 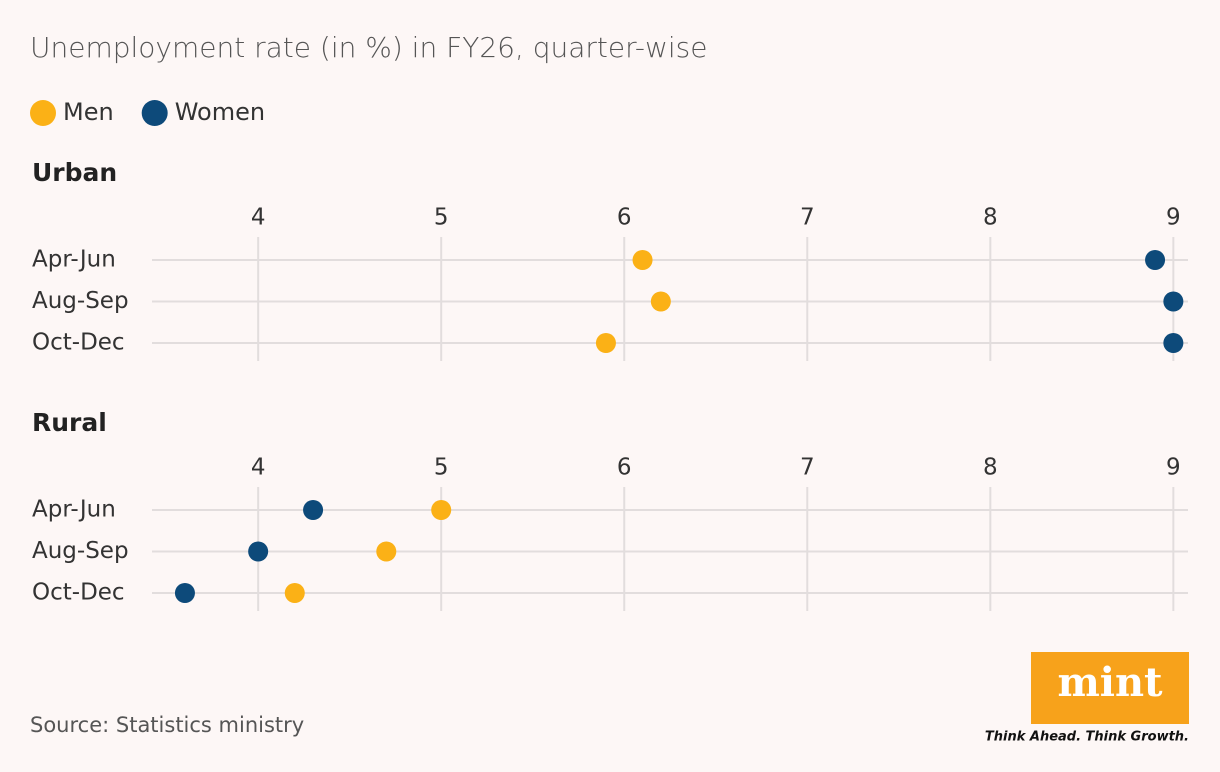 I want to click on panel-title: Urban, so click(x=74, y=172).